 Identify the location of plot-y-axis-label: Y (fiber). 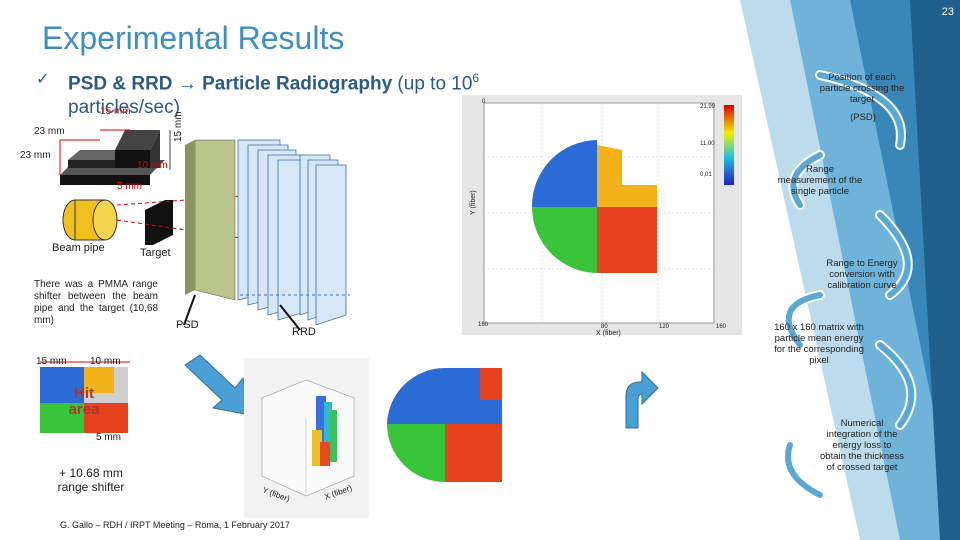
(473, 202).